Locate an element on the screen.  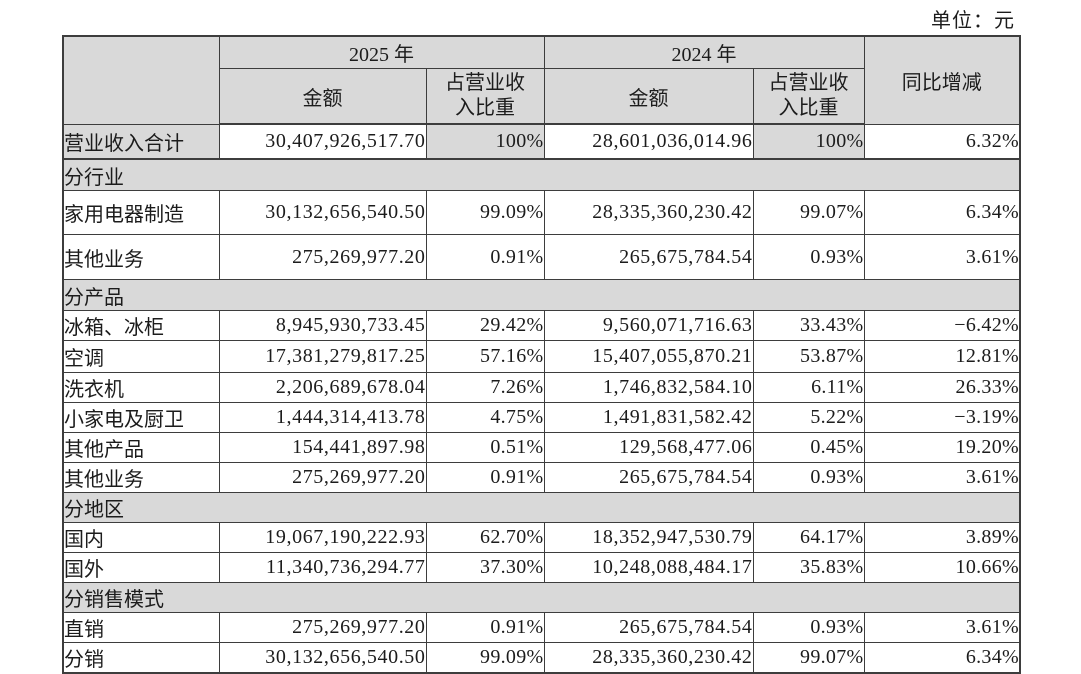
row-label-cell: 小家电及厨卫 is located at coordinates (141, 417).